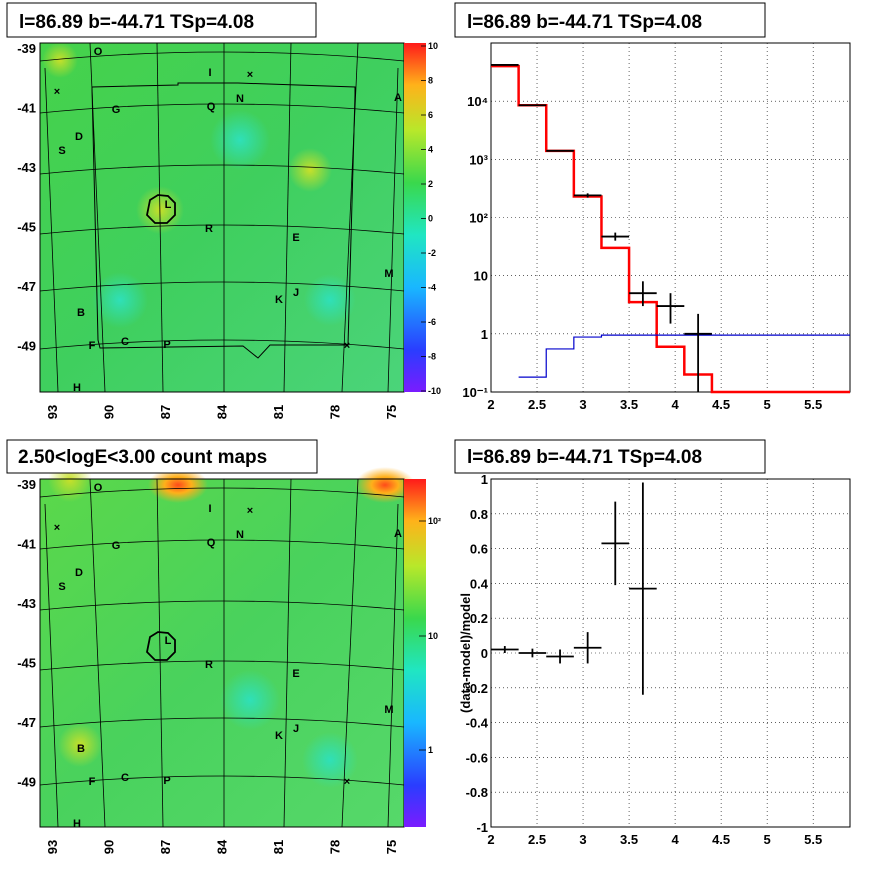 Image resolution: width=896 pixels, height=872 pixels. Describe the element at coordinates (52, 847) in the screenshot. I see `map-x-tick: 93` at that location.